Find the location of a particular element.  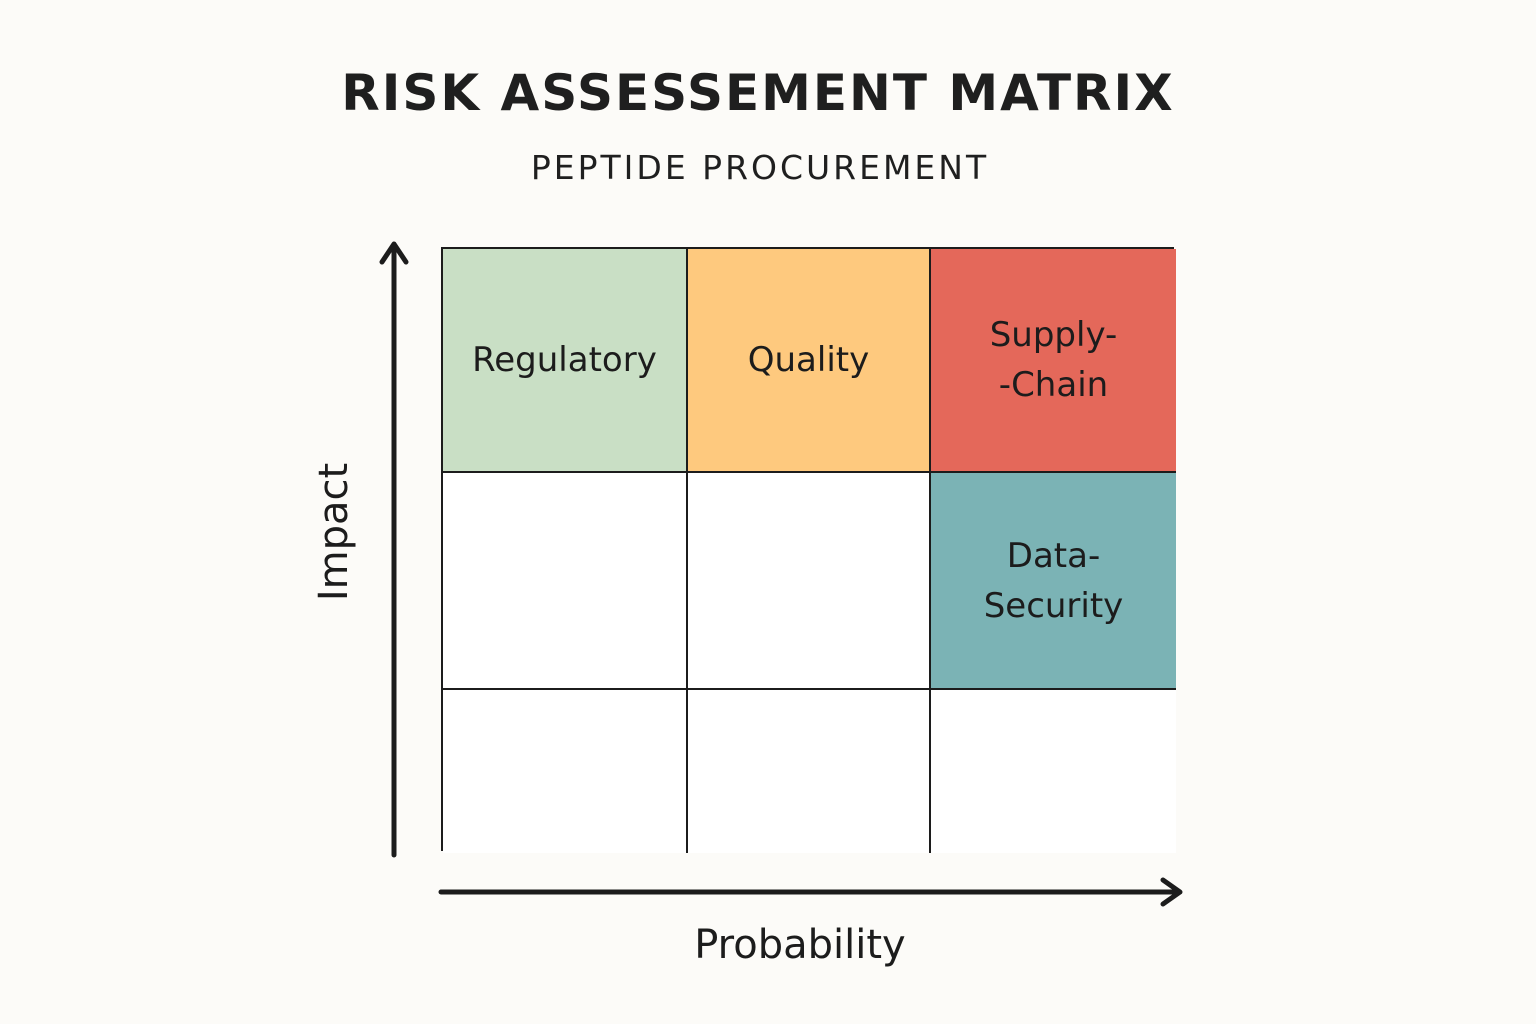

x-axis-label: Probability is located at coordinates (800, 945).